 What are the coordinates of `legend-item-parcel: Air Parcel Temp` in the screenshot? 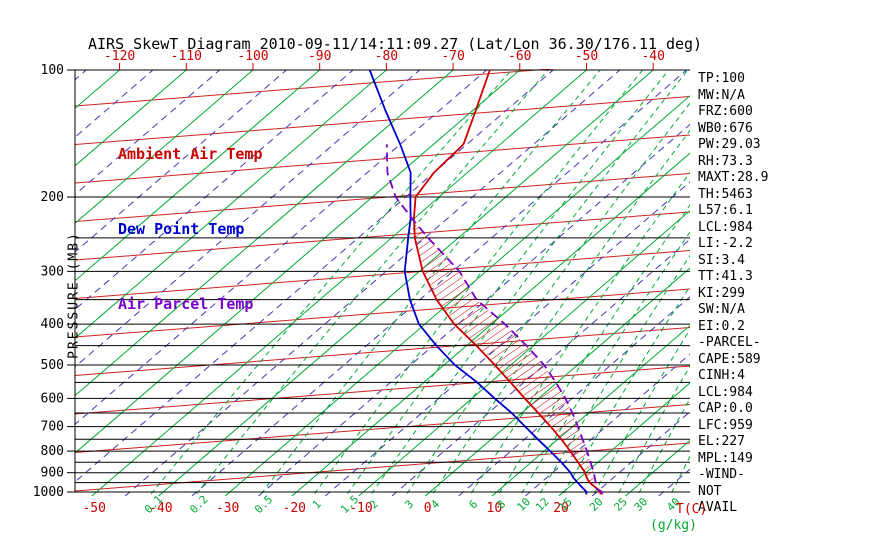 It's located at (186, 304).